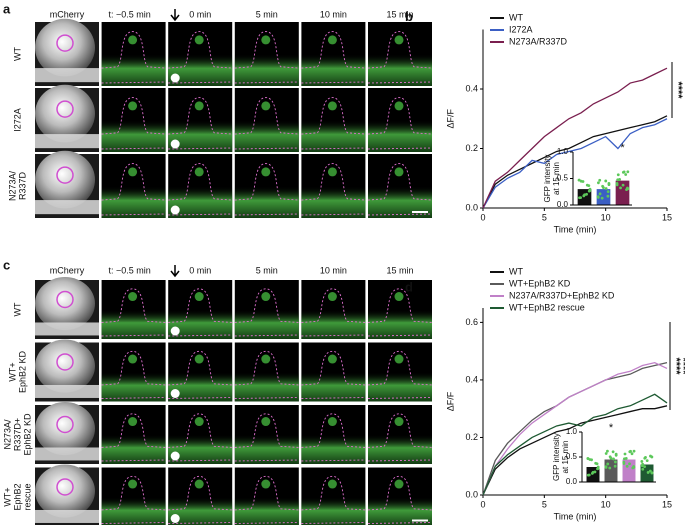  Describe the element at coordinates (129, 14) in the screenshot. I see `column-header: t: −0.5 min` at that location.